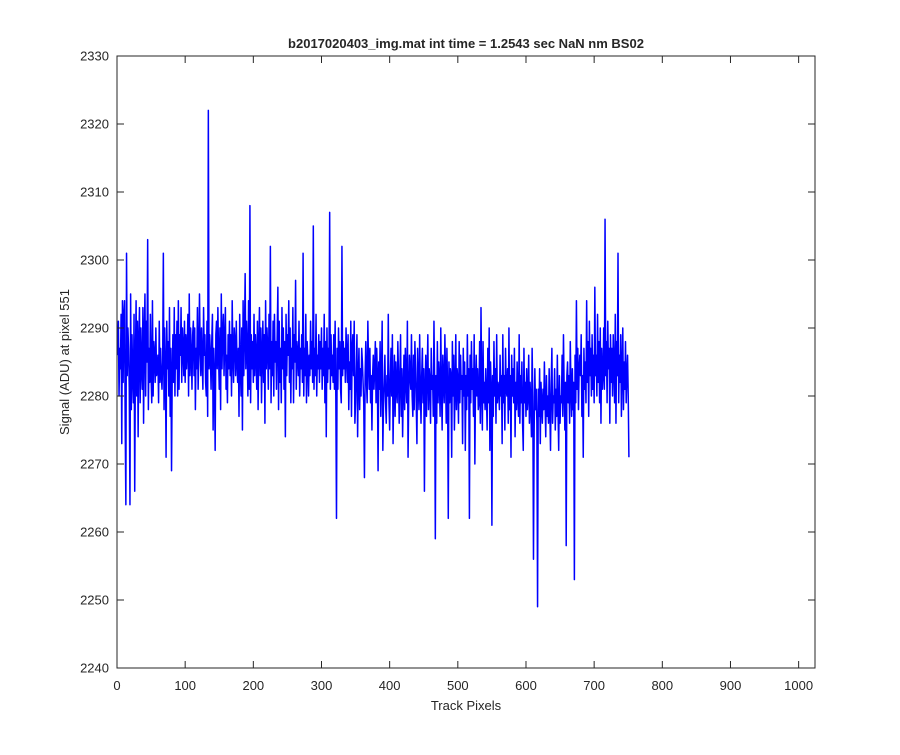 This screenshot has width=900, height=755. What do you see at coordinates (64, 362) in the screenshot?
I see `y-axis-label: Signal (ADU) at pixel 551` at bounding box center [64, 362].